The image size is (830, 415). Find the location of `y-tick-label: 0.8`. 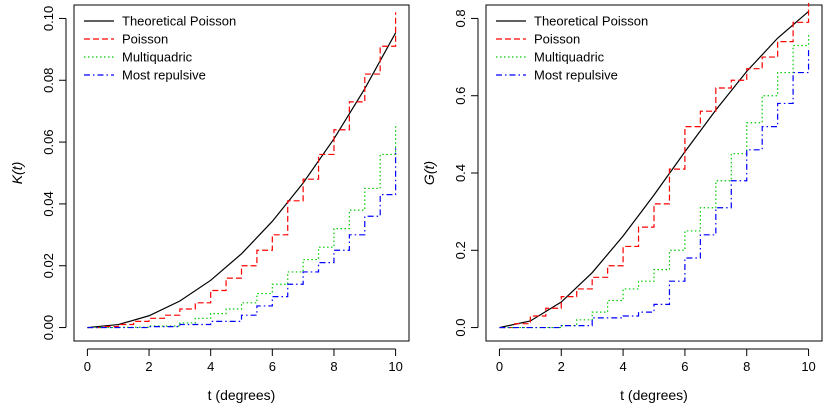

y-tick-label: 0.8 is located at coordinates (460, 18).